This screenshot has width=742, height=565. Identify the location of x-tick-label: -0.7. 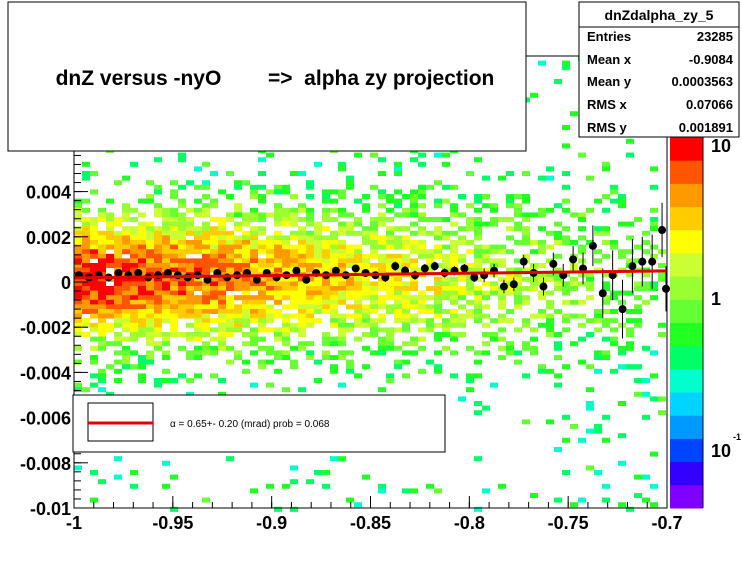
(666, 523).